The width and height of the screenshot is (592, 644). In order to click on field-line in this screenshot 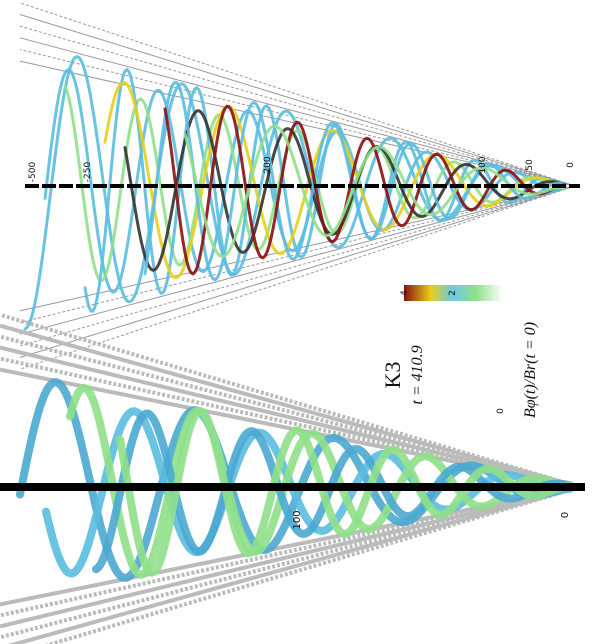, I will do `click(375, 191)`.